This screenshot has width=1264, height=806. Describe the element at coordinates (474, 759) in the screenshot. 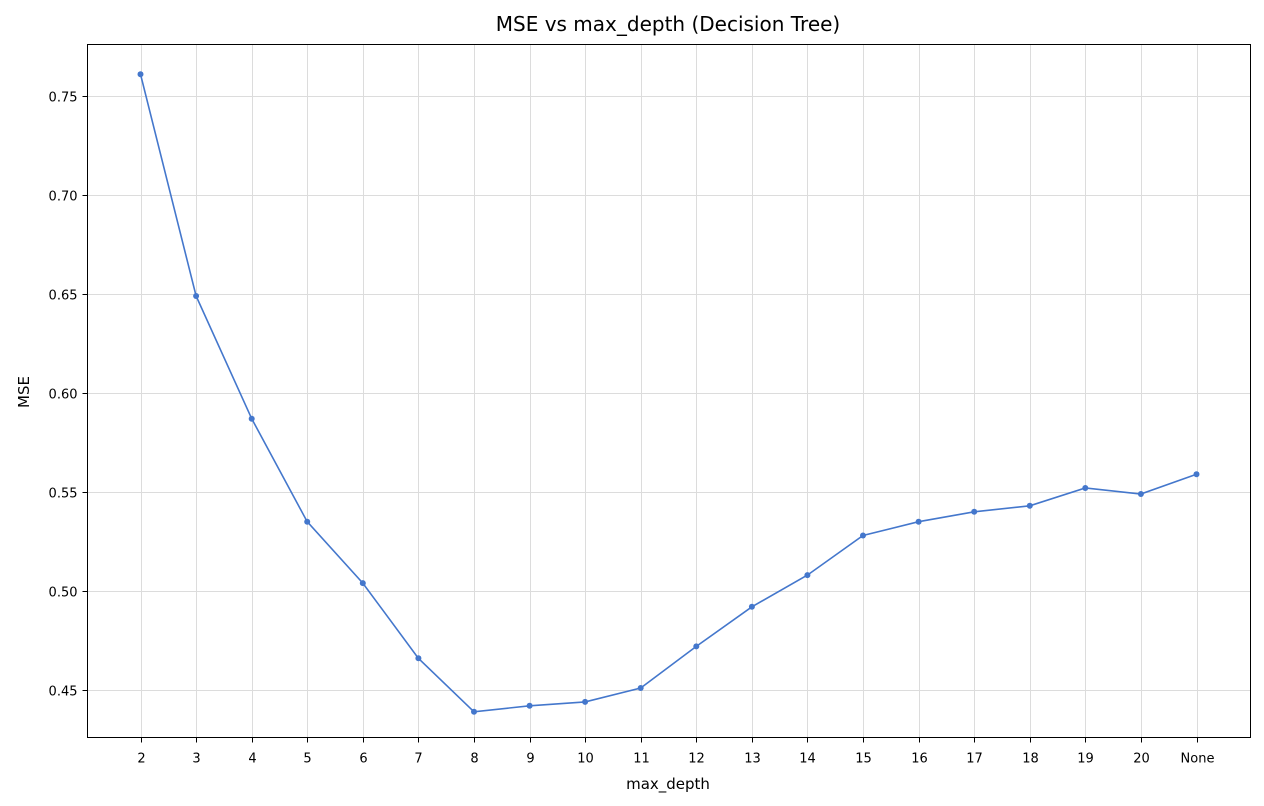

I see `x-tick-label: 8` at that location.